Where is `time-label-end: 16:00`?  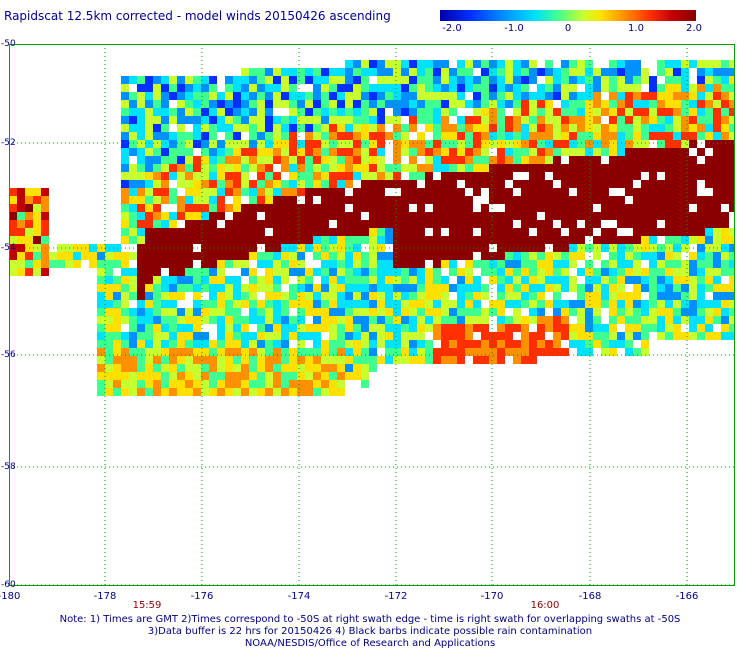
time-label-end: 16:00 is located at coordinates (545, 605).